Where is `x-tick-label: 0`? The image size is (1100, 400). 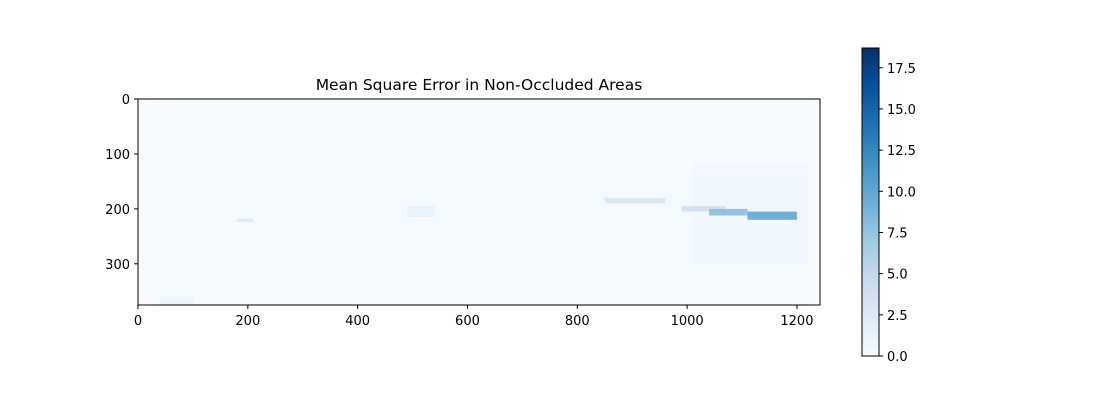
x-tick-label: 0 is located at coordinates (138, 321).